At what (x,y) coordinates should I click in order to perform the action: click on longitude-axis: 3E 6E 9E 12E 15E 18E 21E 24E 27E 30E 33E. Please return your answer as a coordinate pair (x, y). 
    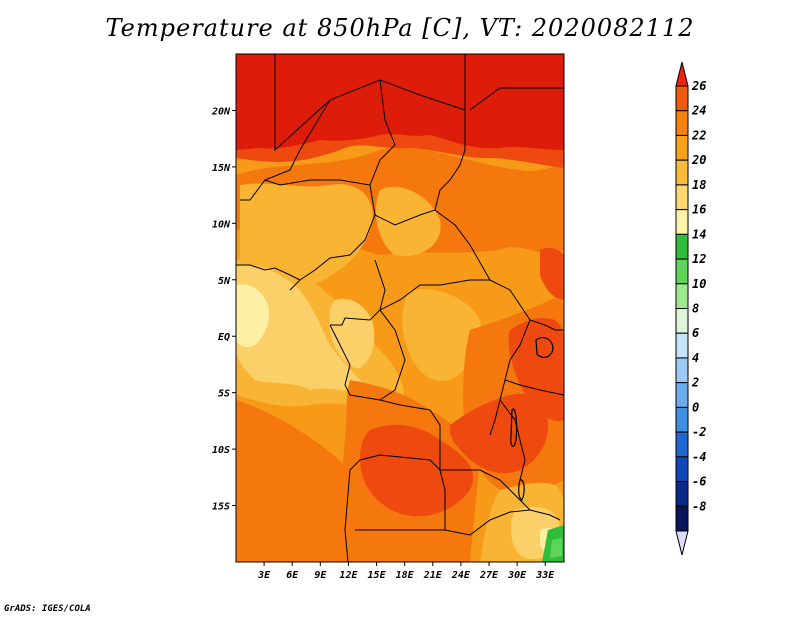
    Looking at the image, I should click on (406, 571).